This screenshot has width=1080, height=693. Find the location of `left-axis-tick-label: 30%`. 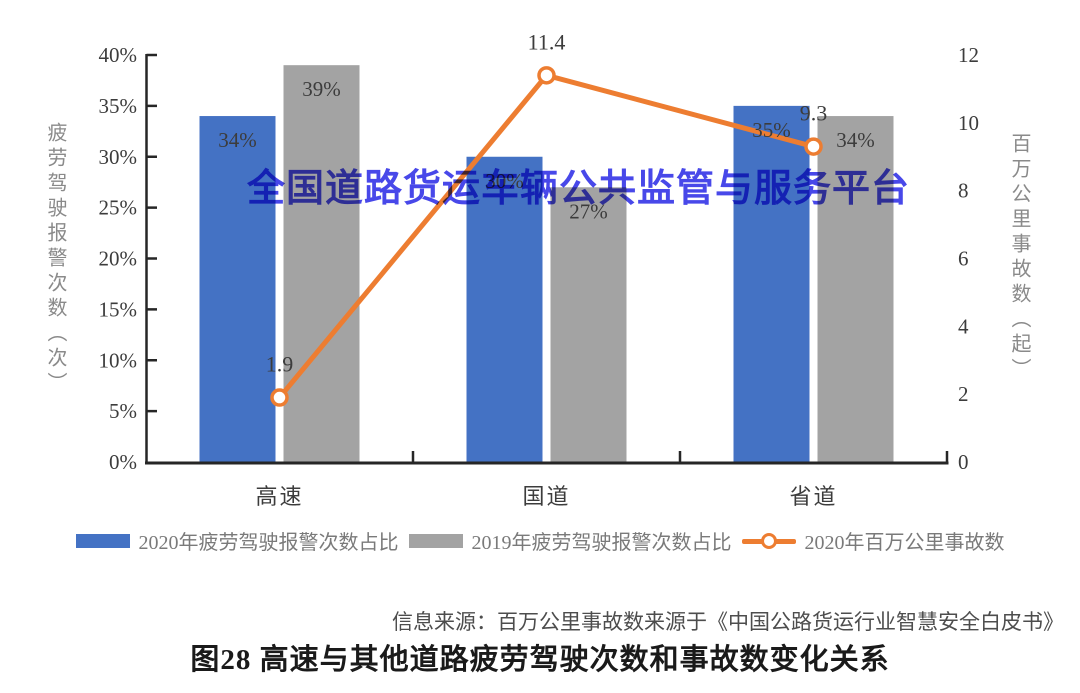

left-axis-tick-label: 30% is located at coordinates (118, 157).